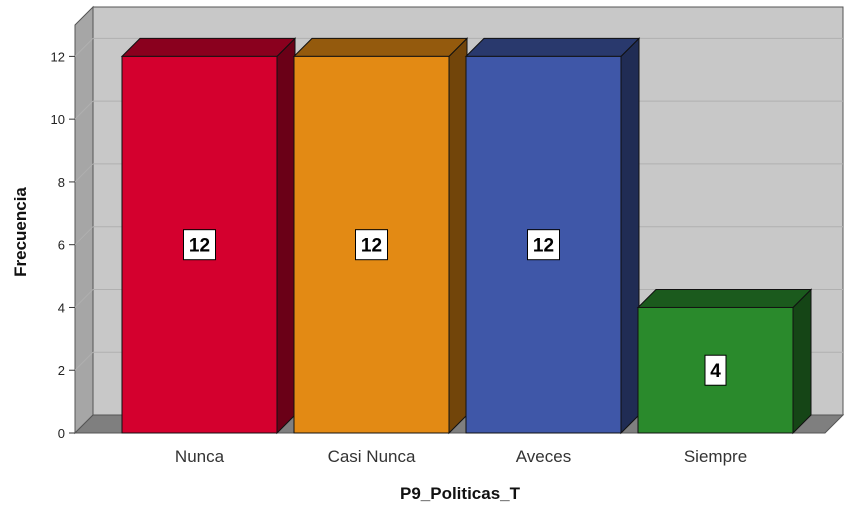  What do you see at coordinates (61, 370) in the screenshot?
I see `y-tick-label: 2` at bounding box center [61, 370].